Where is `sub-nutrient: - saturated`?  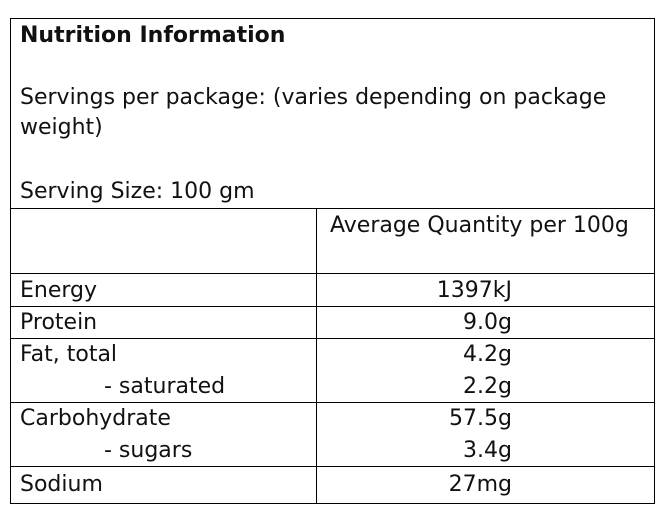
sub-nutrient: - saturated is located at coordinates (165, 386).